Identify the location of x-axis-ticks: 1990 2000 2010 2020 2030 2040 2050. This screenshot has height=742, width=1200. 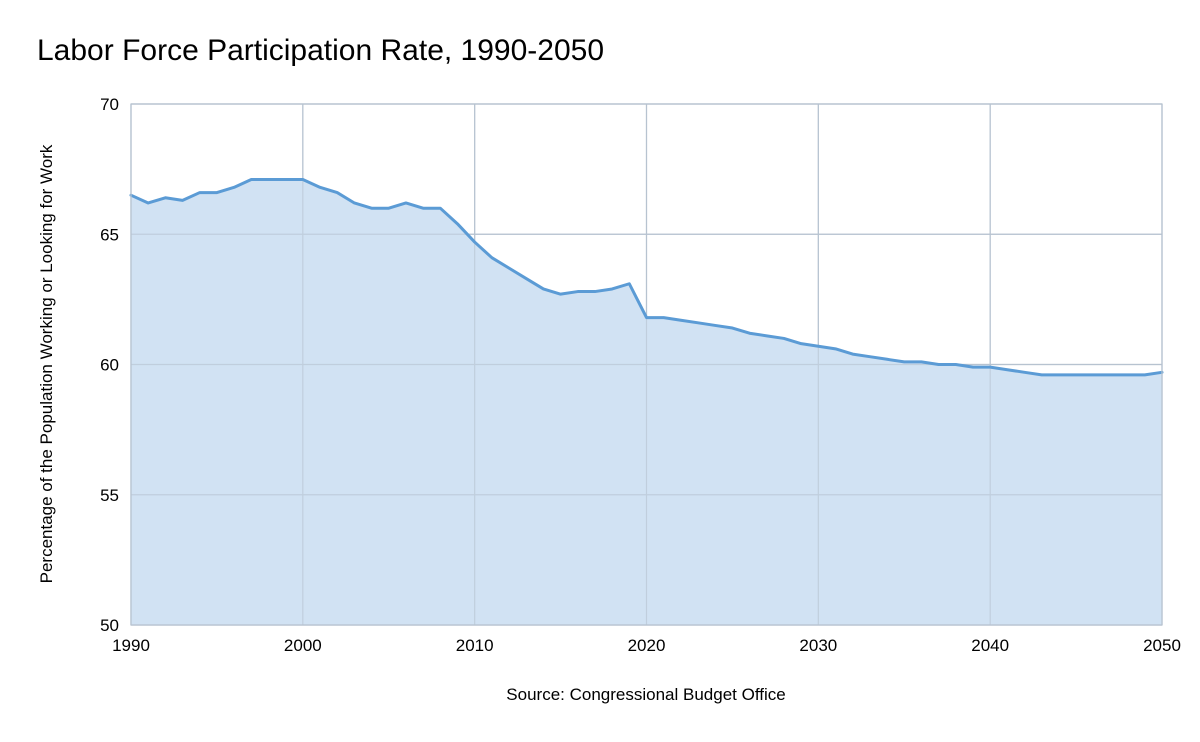
(646, 645).